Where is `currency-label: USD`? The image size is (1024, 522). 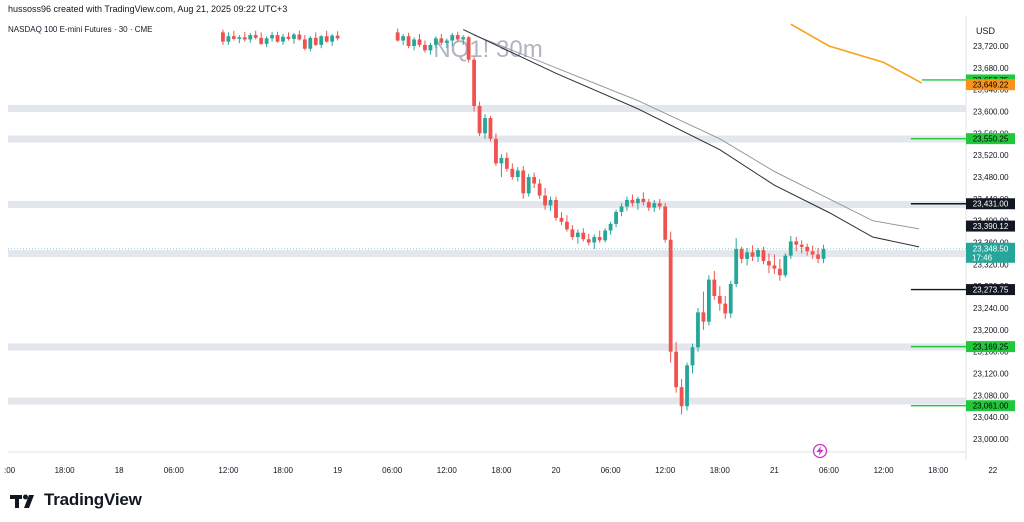 currency-label: USD is located at coordinates (986, 31).